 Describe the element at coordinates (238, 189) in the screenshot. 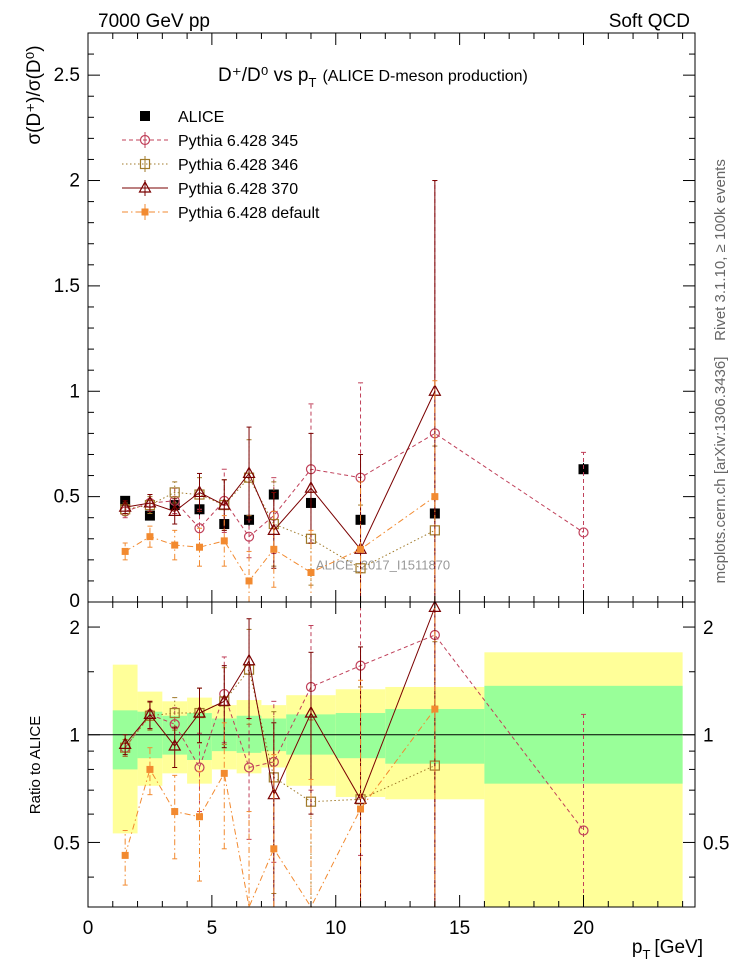

I see `legend-label: Pythia 6.428 370` at that location.